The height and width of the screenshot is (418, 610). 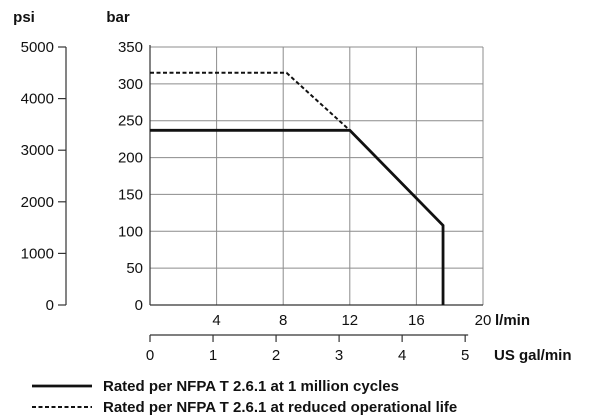 I want to click on bar-tick-label: 300, so click(x=130, y=84).